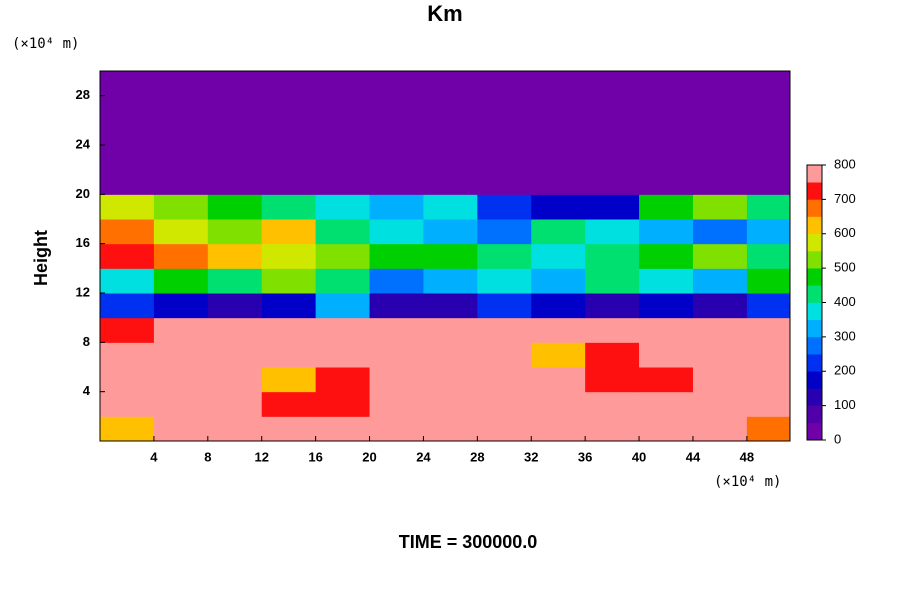 The width and height of the screenshot is (900, 600). What do you see at coordinates (845, 267) in the screenshot?
I see `colorbar-tick-label: 500` at bounding box center [845, 267].